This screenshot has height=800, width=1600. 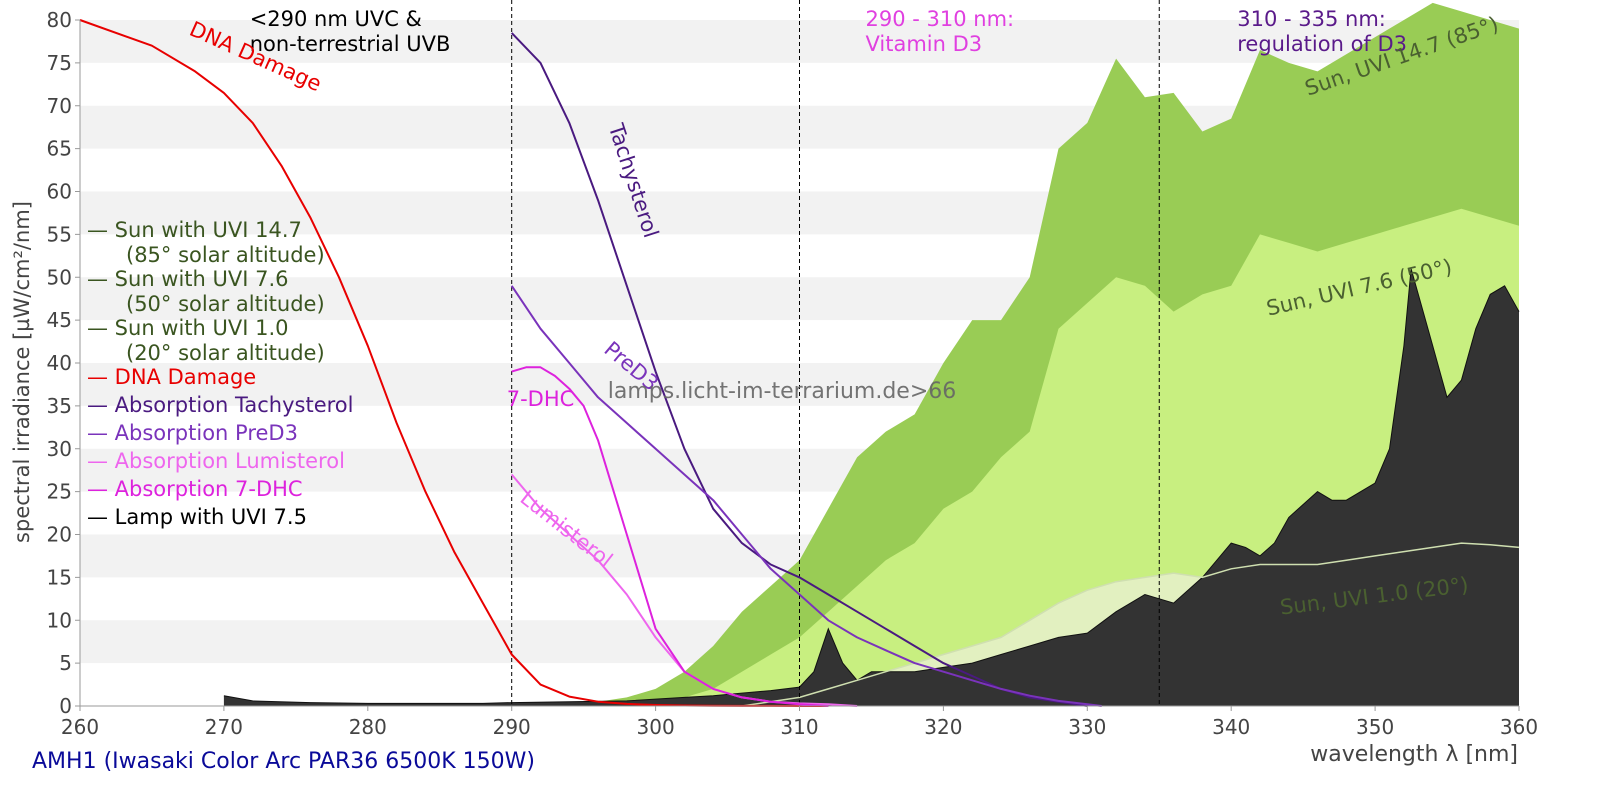 I want to click on legend-item: — Absorption PreD3, so click(x=192, y=433).